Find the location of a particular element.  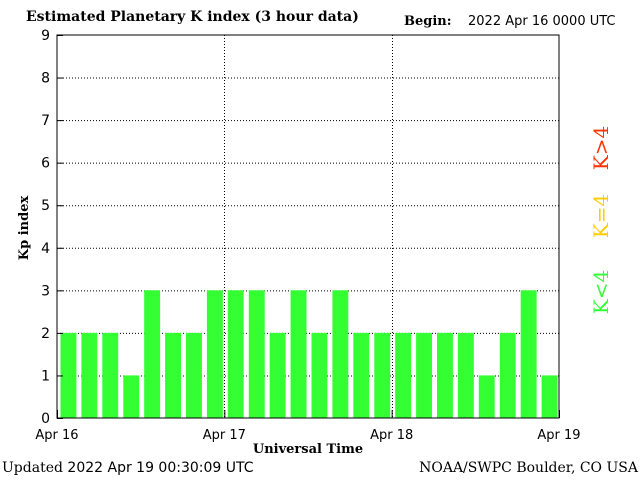

x-tick-label: Apr 17 is located at coordinates (224, 435).